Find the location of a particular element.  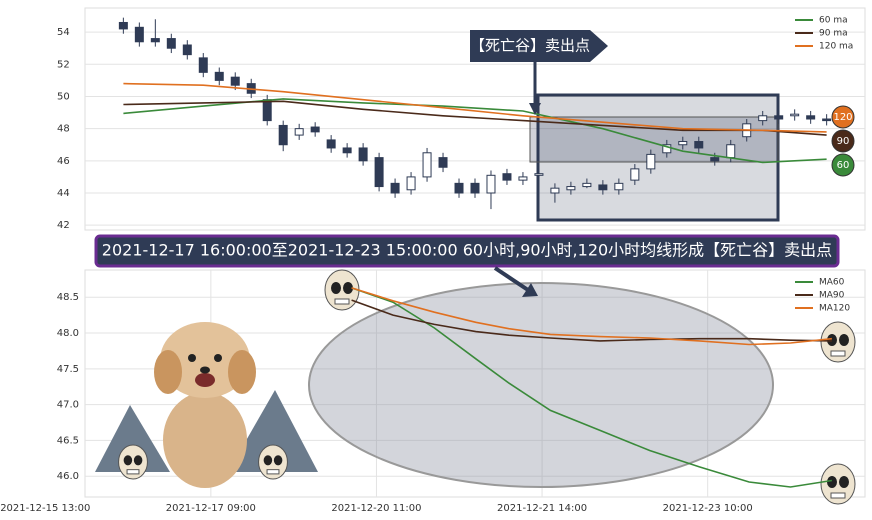

x-tick-label: 2021-12-21 14:00 is located at coordinates (542, 508).